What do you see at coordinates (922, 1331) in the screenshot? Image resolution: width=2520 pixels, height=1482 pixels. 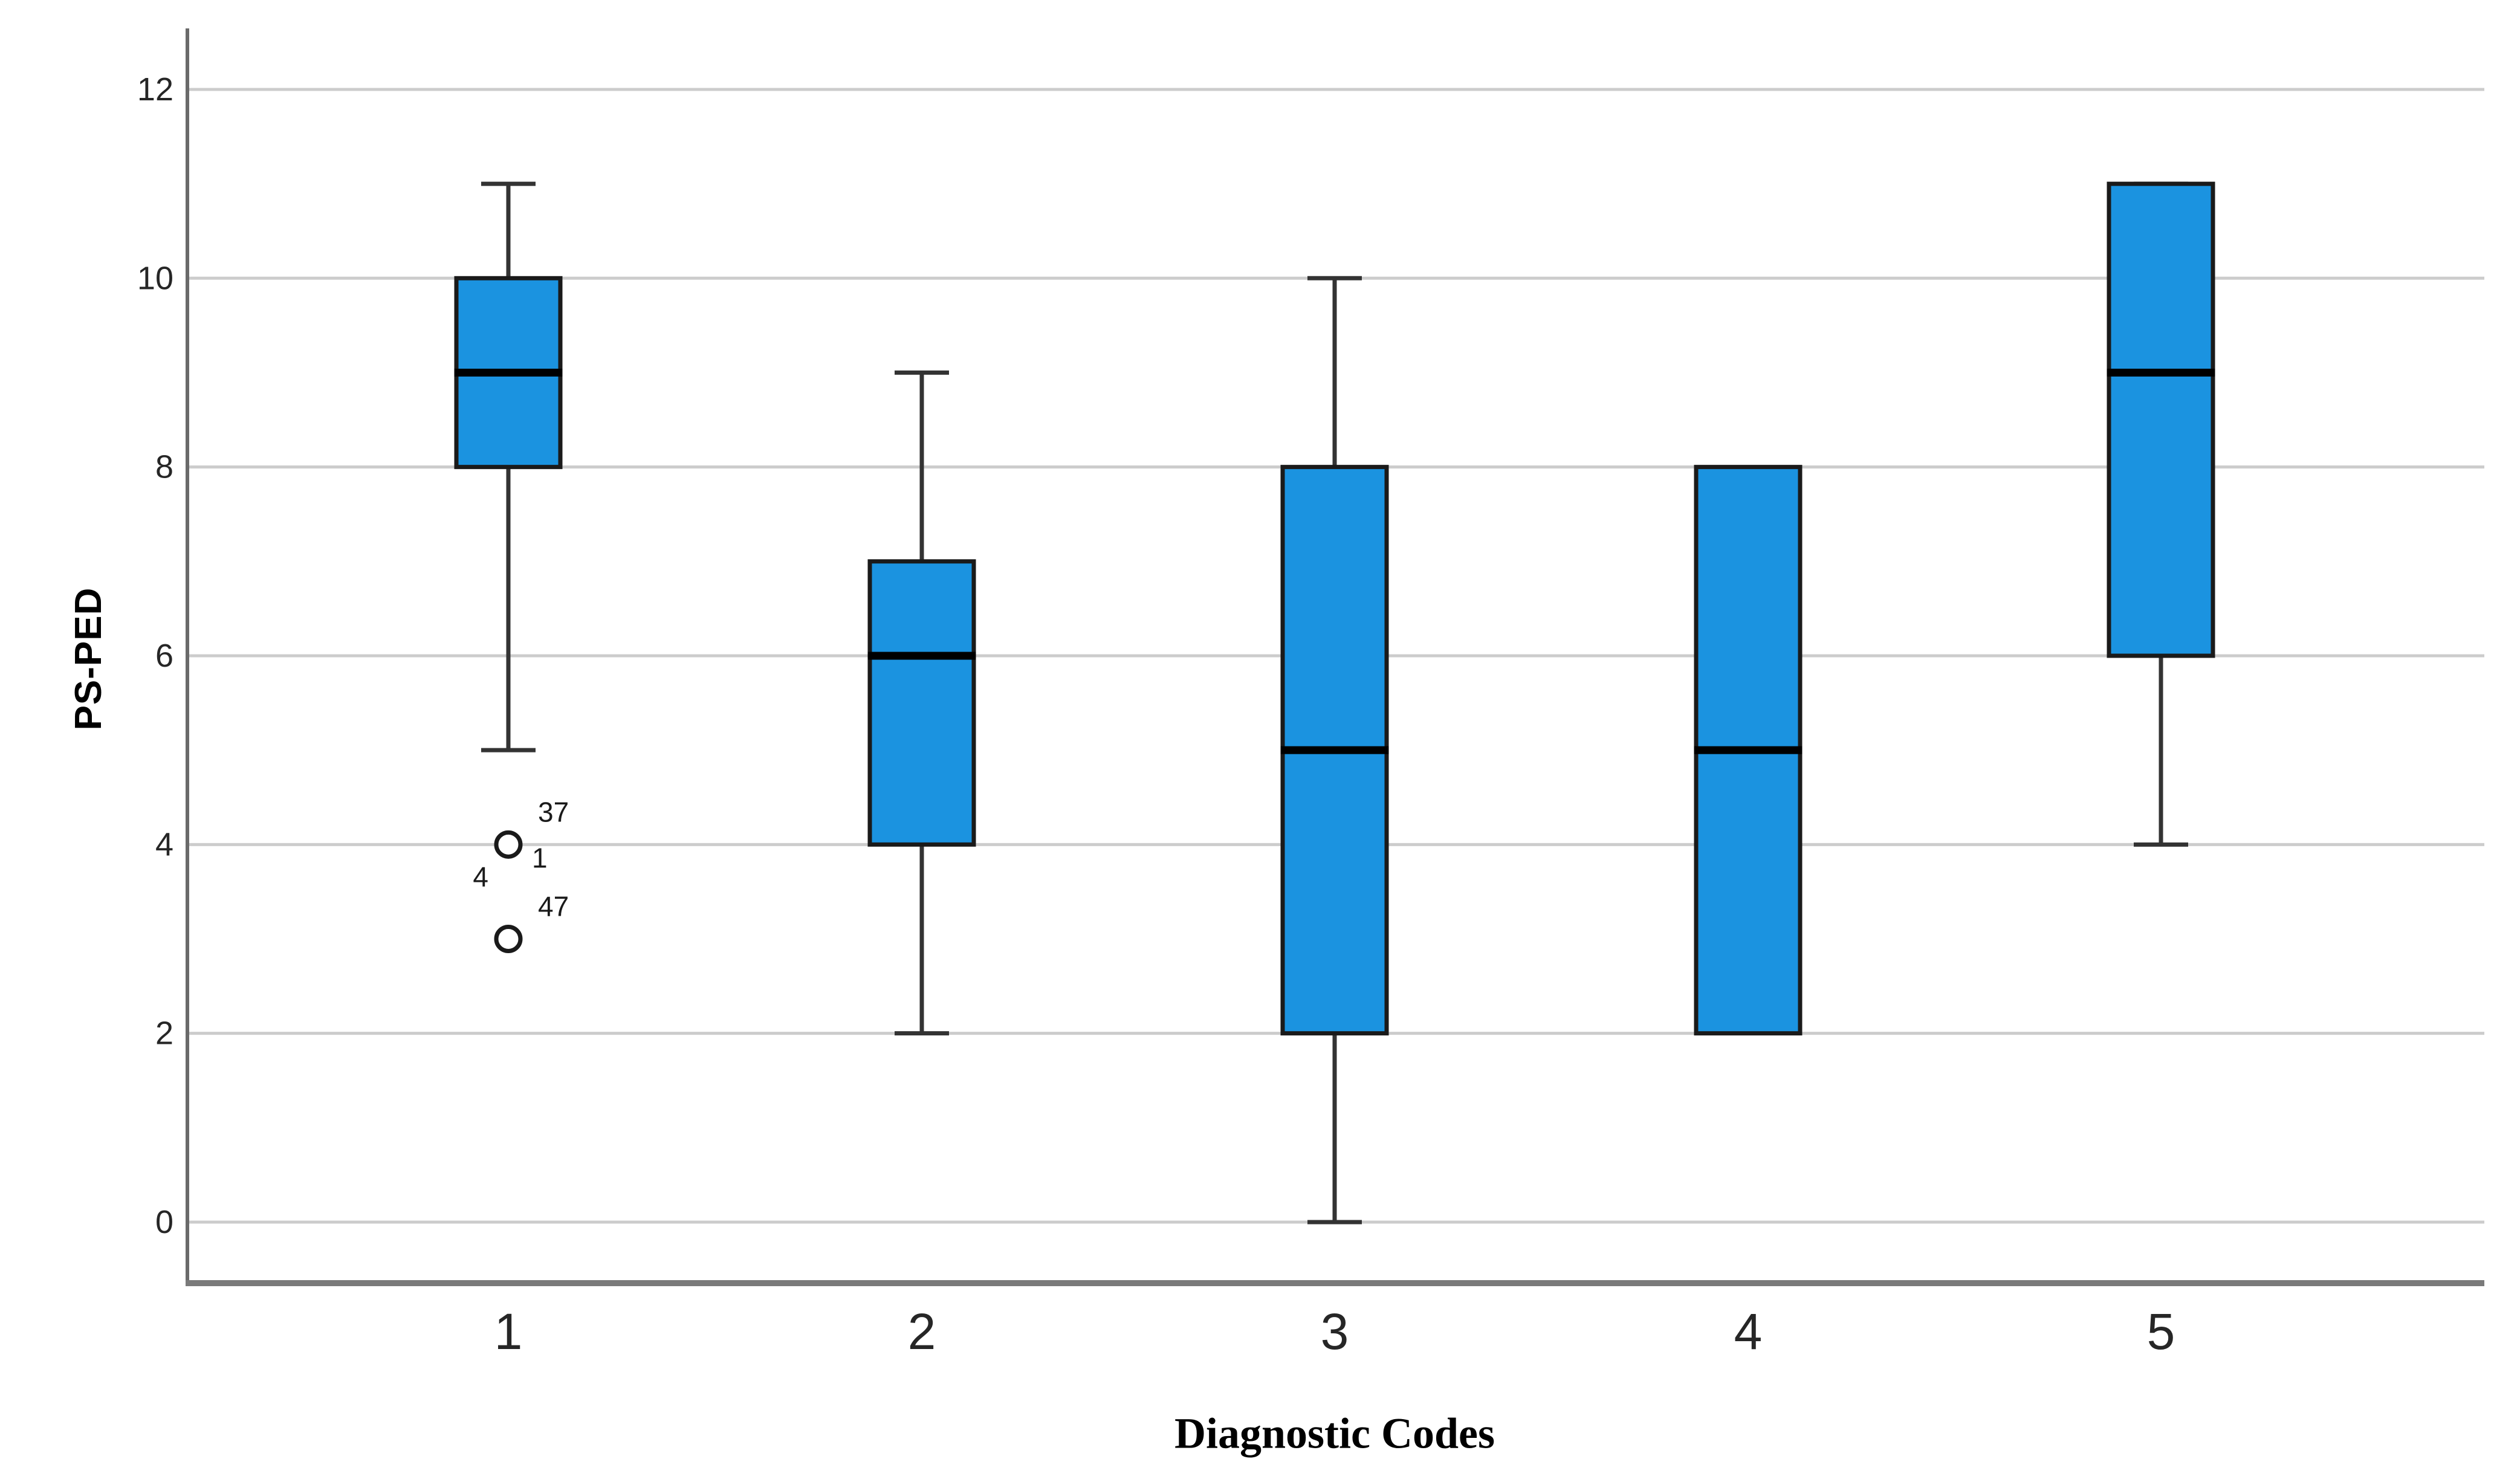 I see `x-tick-label: 2` at bounding box center [922, 1331].